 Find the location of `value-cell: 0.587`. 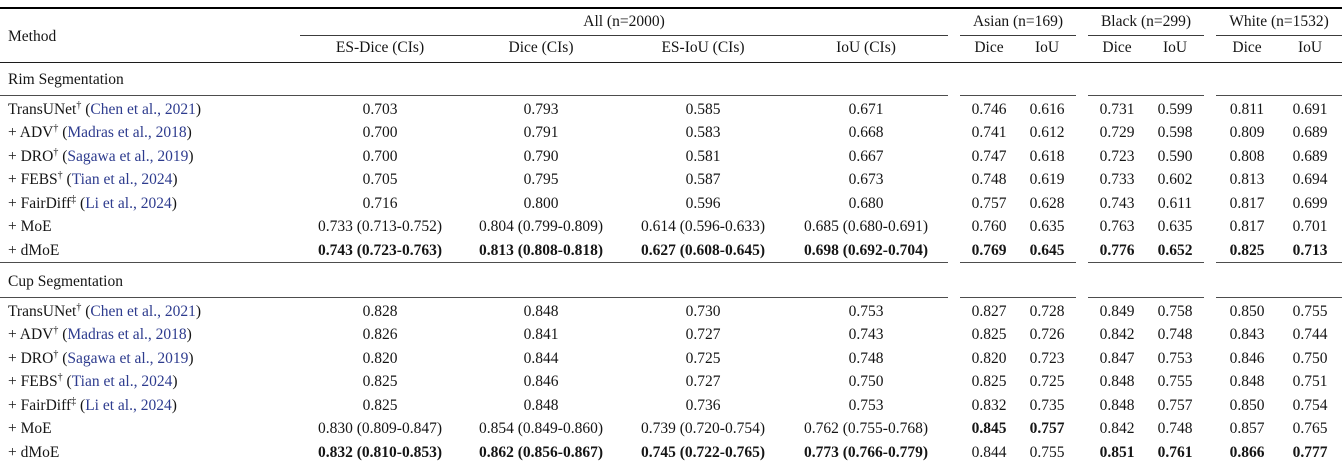

value-cell: 0.587 is located at coordinates (703, 179).